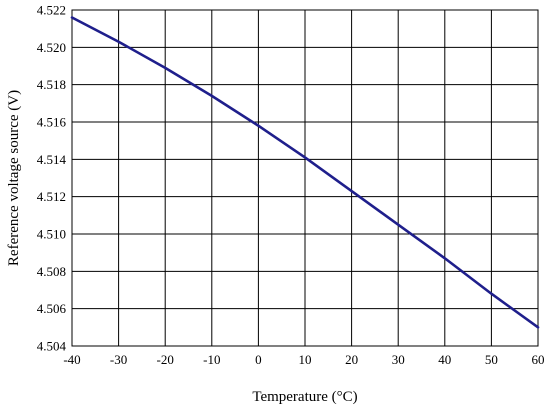 The width and height of the screenshot is (550, 411). What do you see at coordinates (258, 359) in the screenshot?
I see `x-tick-label: 0` at bounding box center [258, 359].